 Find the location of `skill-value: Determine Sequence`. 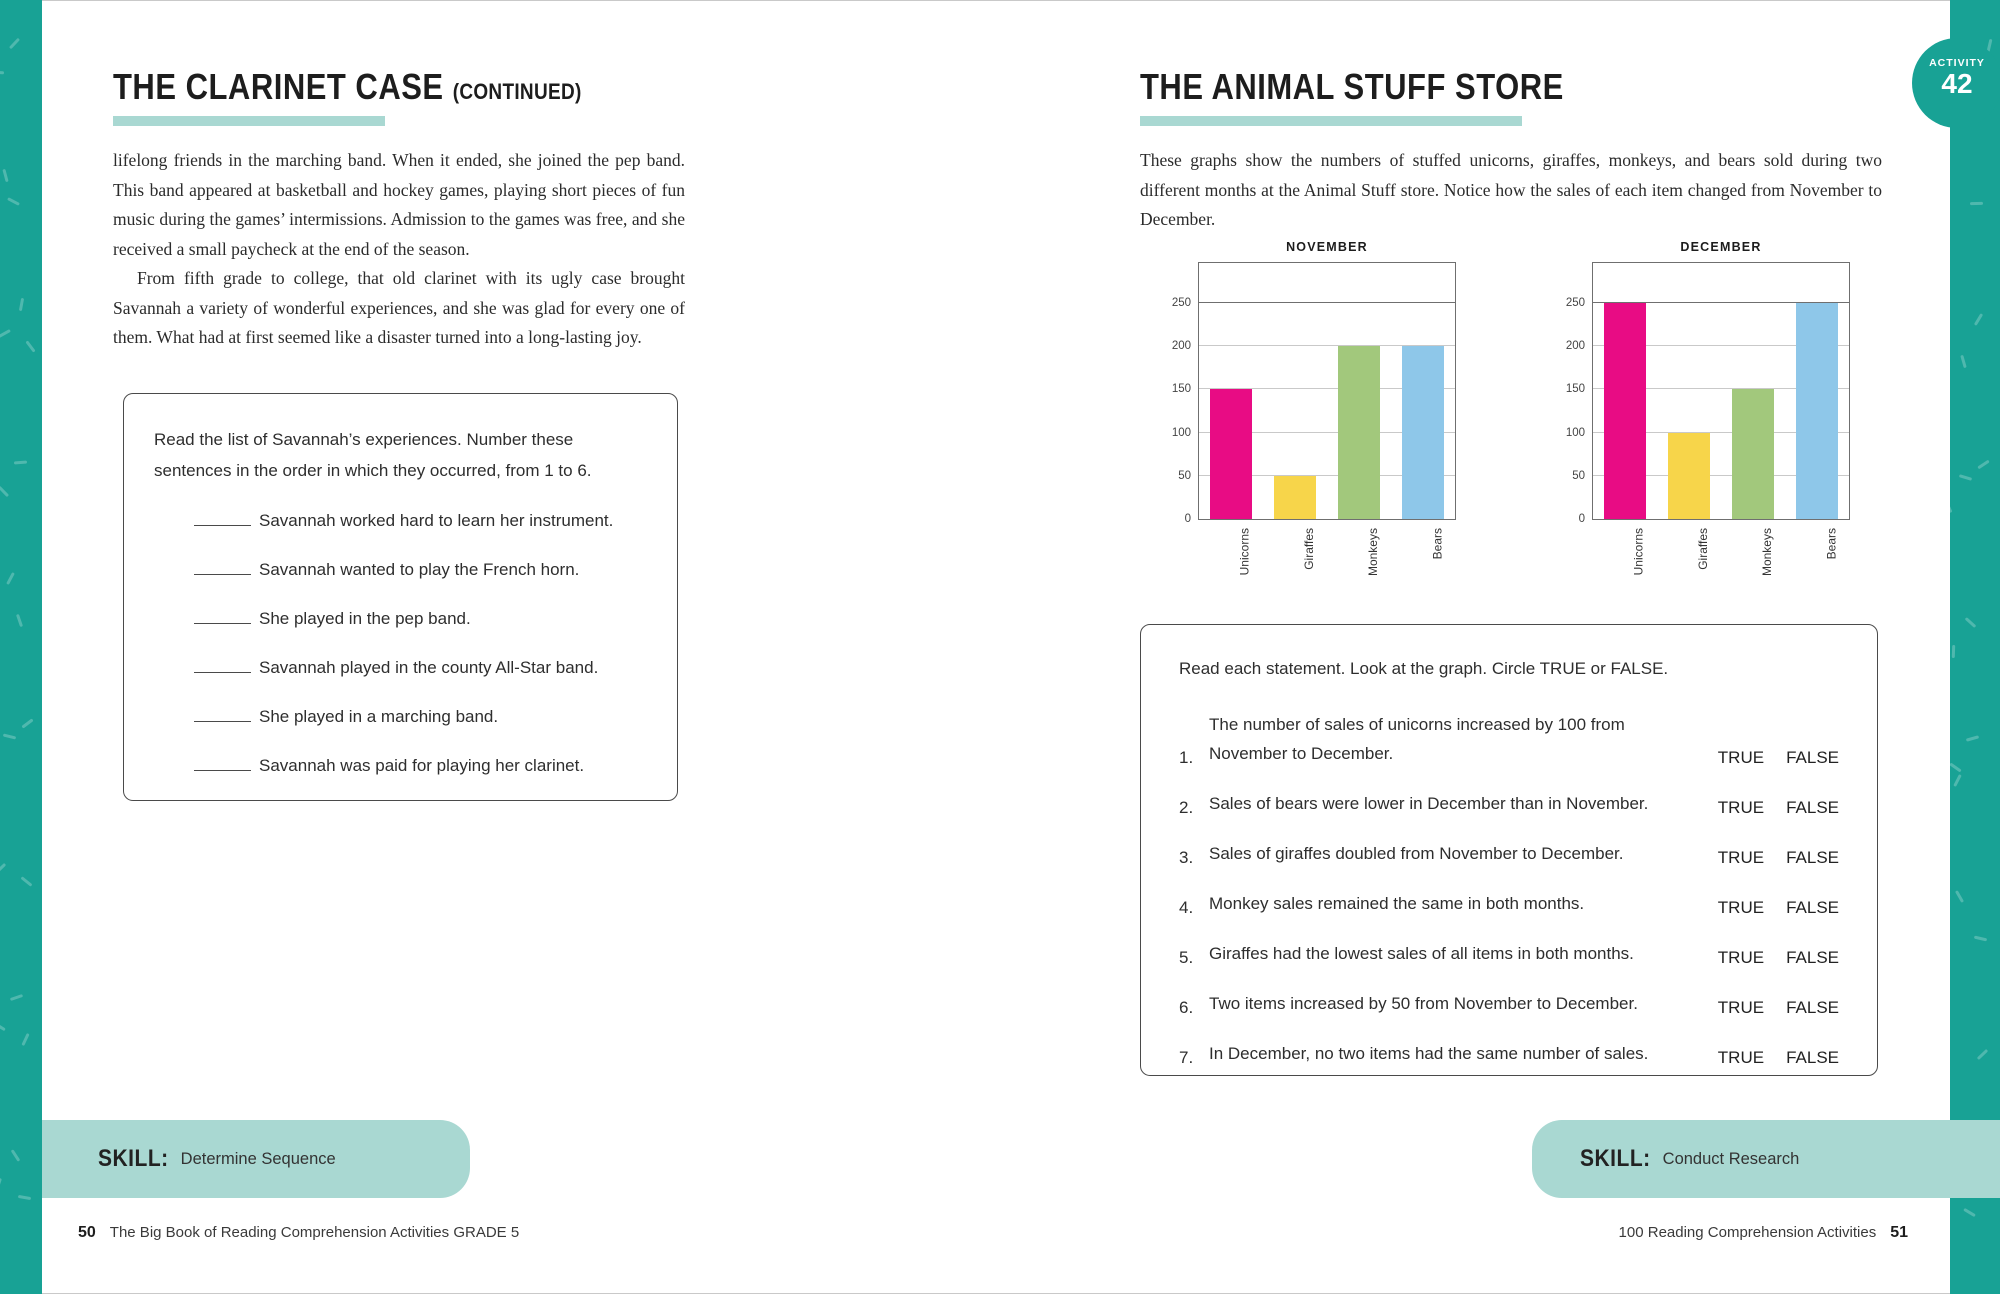

skill-value: Determine Sequence is located at coordinates (258, 1158).